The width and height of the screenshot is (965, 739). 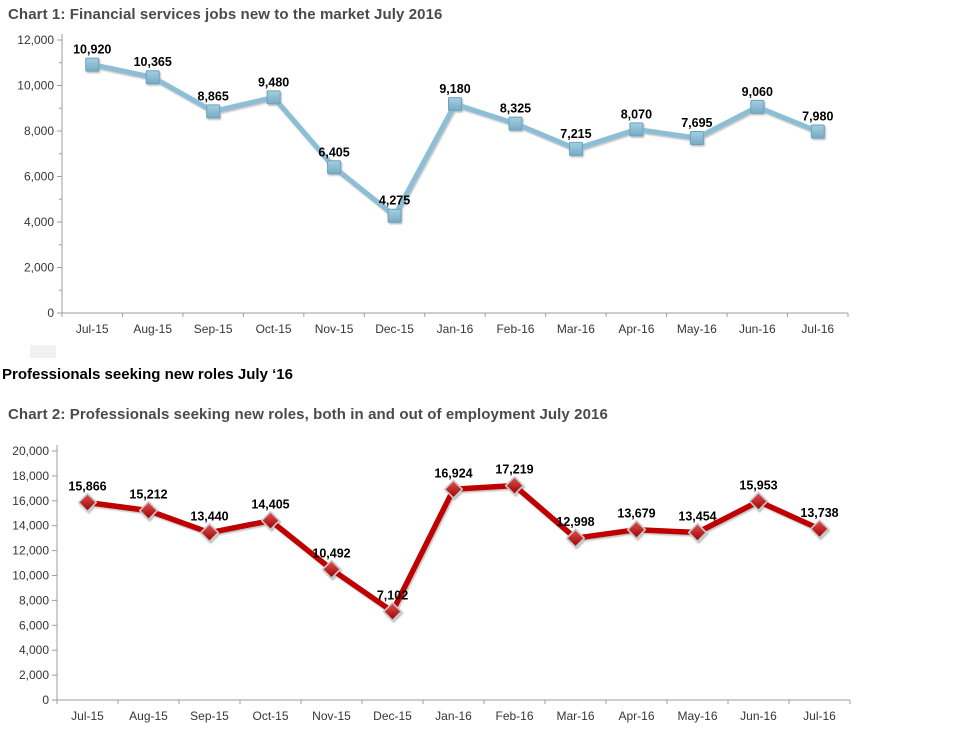 What do you see at coordinates (575, 522) in the screenshot?
I see `data-point-label: 12,998` at bounding box center [575, 522].